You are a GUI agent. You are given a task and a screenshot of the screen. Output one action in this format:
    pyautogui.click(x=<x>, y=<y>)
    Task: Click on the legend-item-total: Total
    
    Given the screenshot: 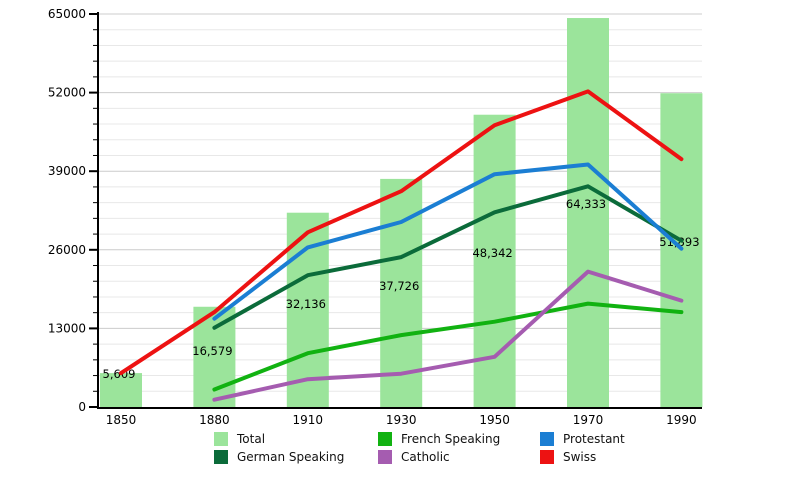 What is the action you would take?
    pyautogui.click(x=239, y=438)
    